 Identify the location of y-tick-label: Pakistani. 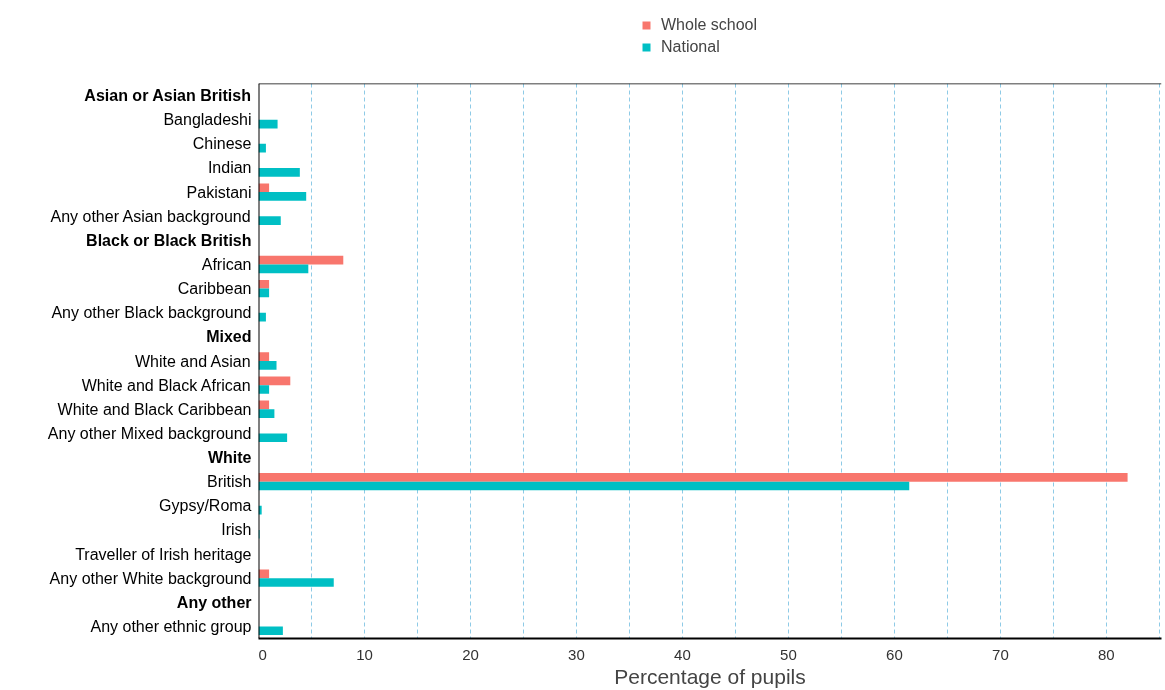
(219, 192).